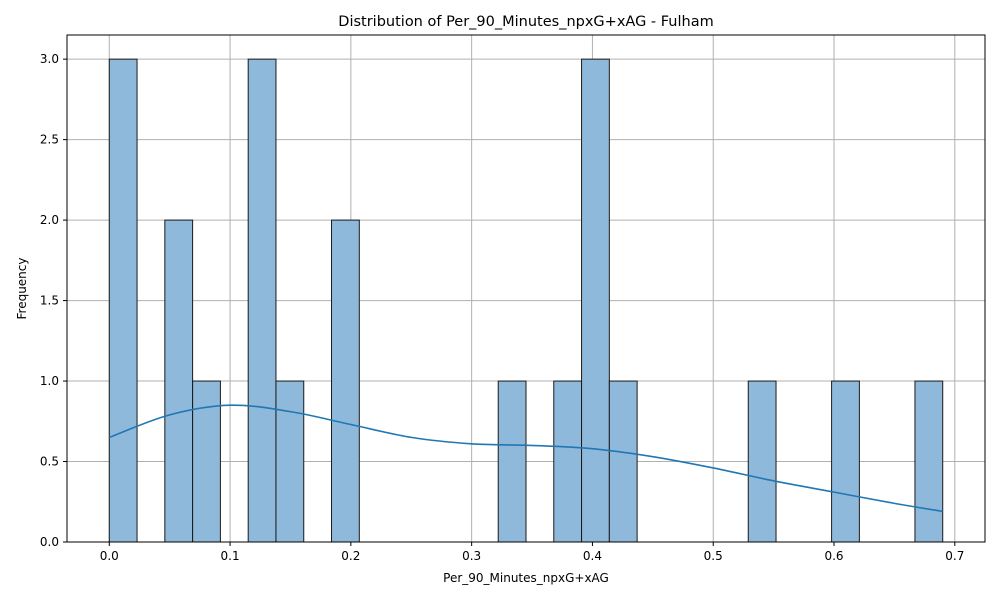 This screenshot has width=1000, height=600. What do you see at coordinates (230, 556) in the screenshot?
I see `x-tick-label: 0.1` at bounding box center [230, 556].